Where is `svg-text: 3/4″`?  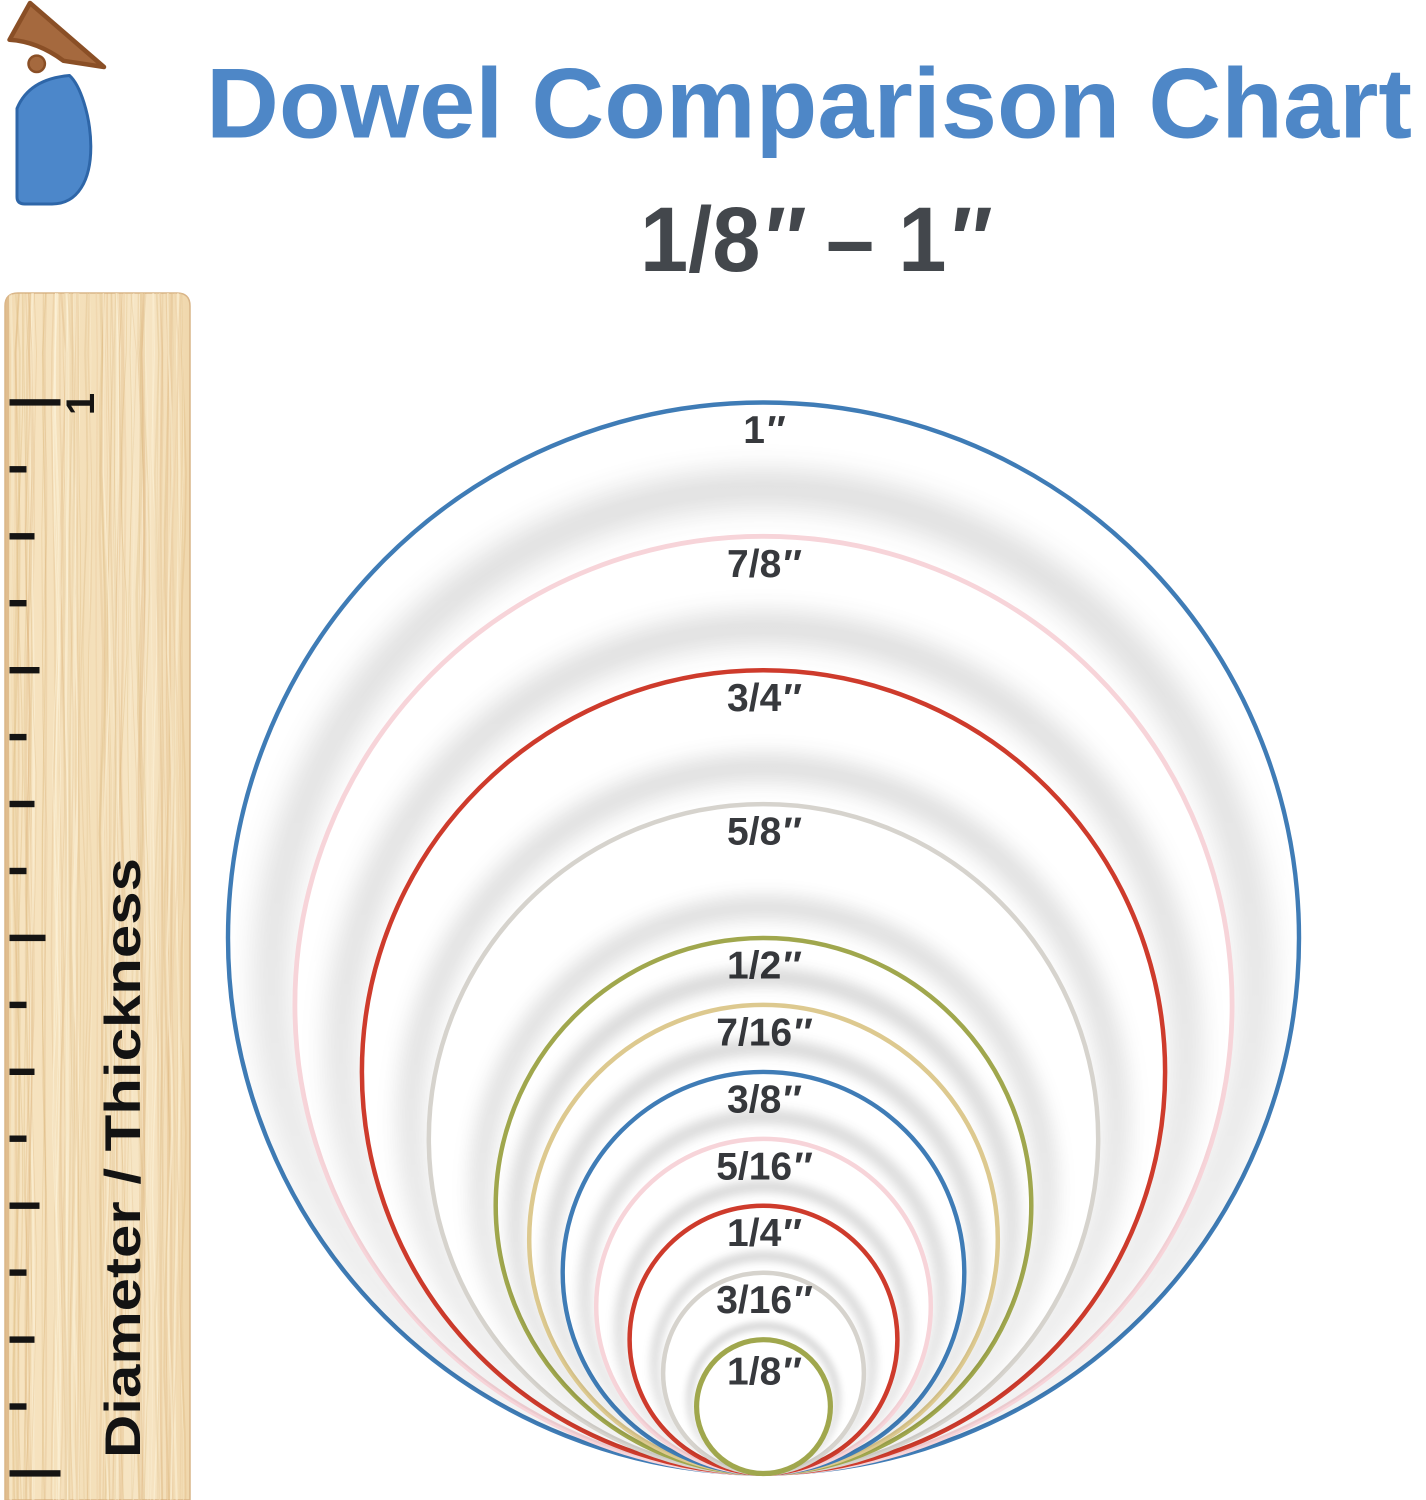
svg-text: 3/4″ is located at coordinates (764, 698).